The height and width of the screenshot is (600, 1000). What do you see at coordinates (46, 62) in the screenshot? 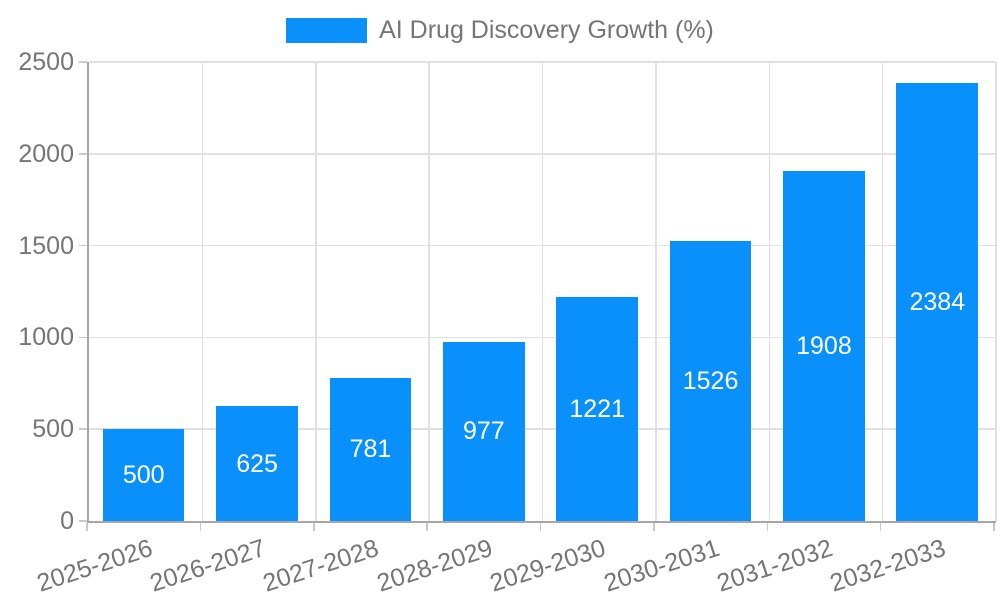
I see `y-axis-tick-label: 2500` at bounding box center [46, 62].